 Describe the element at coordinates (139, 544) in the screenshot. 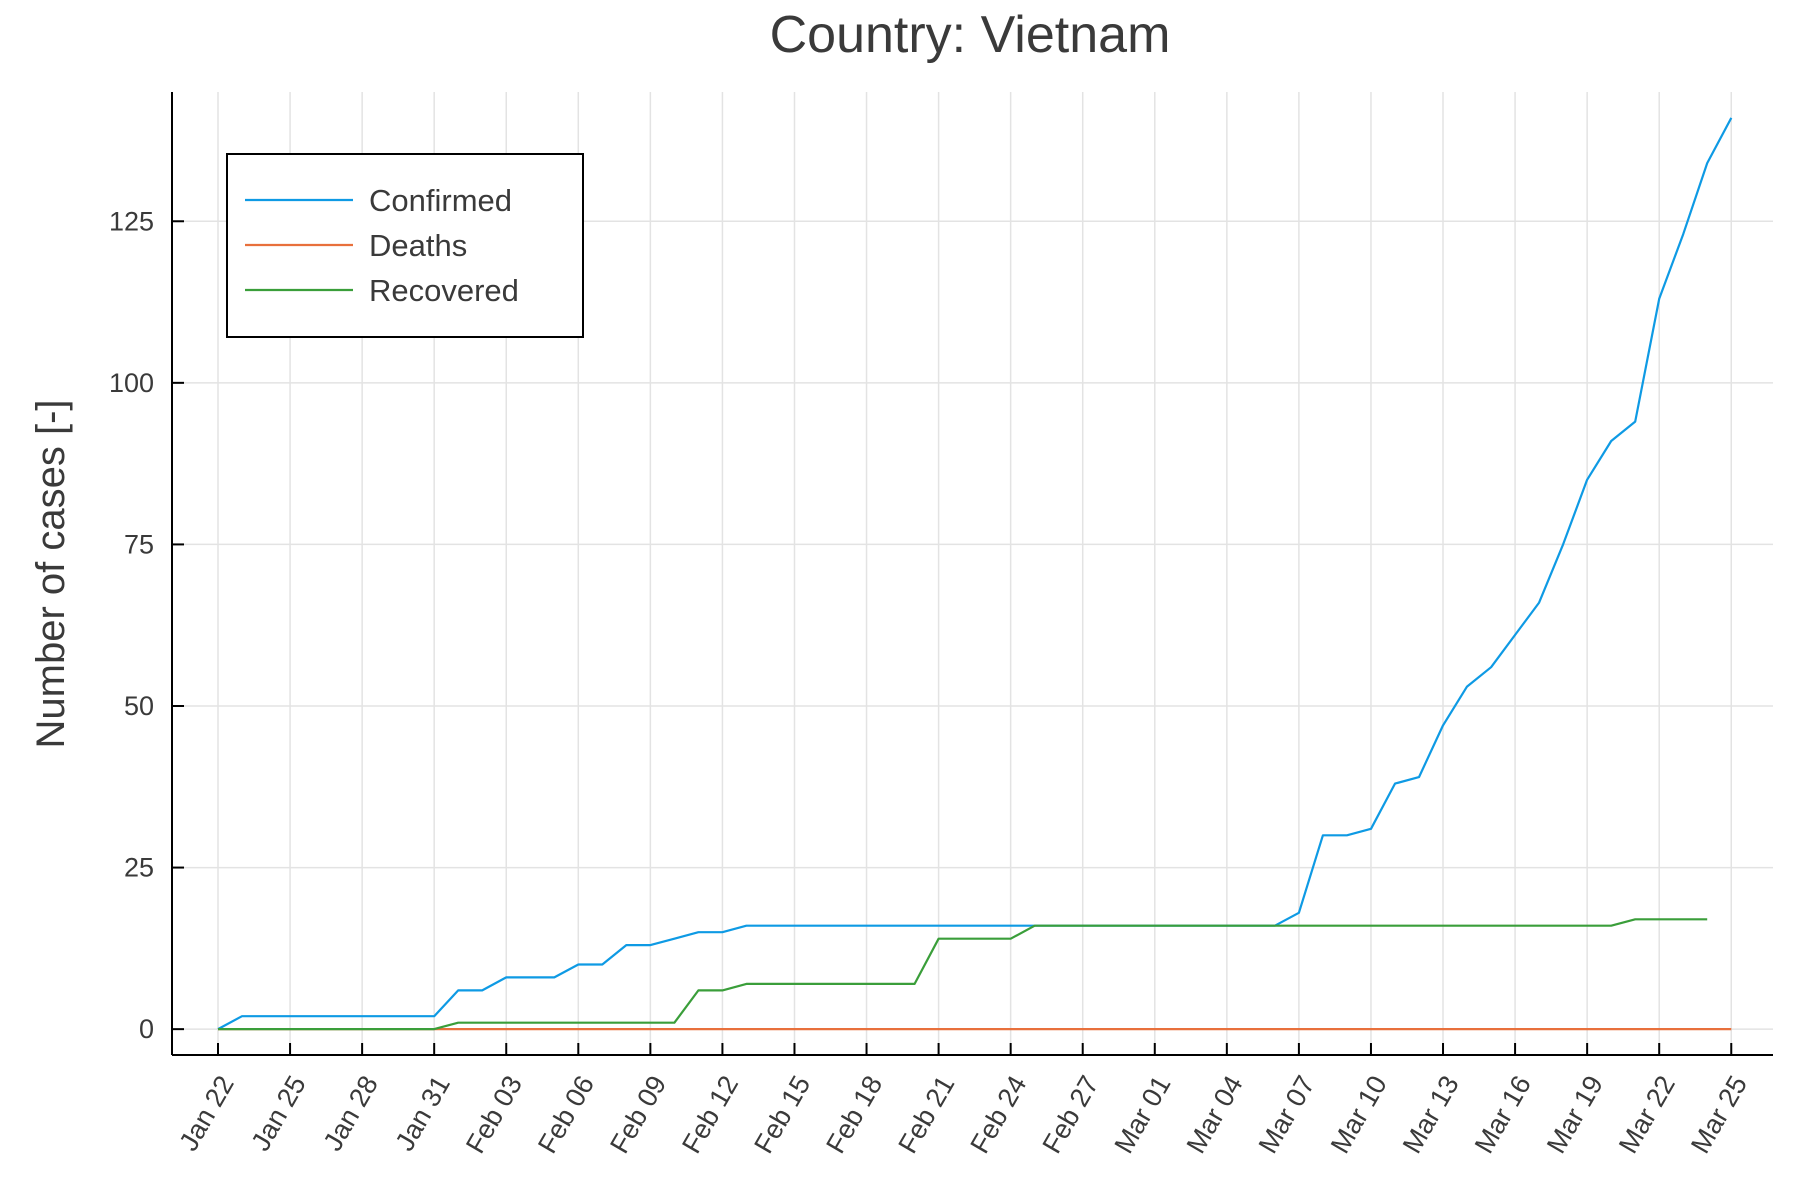

I see `y-tick-label: 75` at that location.